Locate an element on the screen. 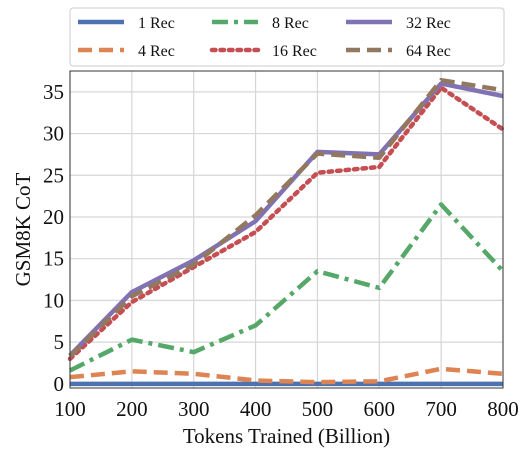  x-tick-label: 200 is located at coordinates (132, 409).